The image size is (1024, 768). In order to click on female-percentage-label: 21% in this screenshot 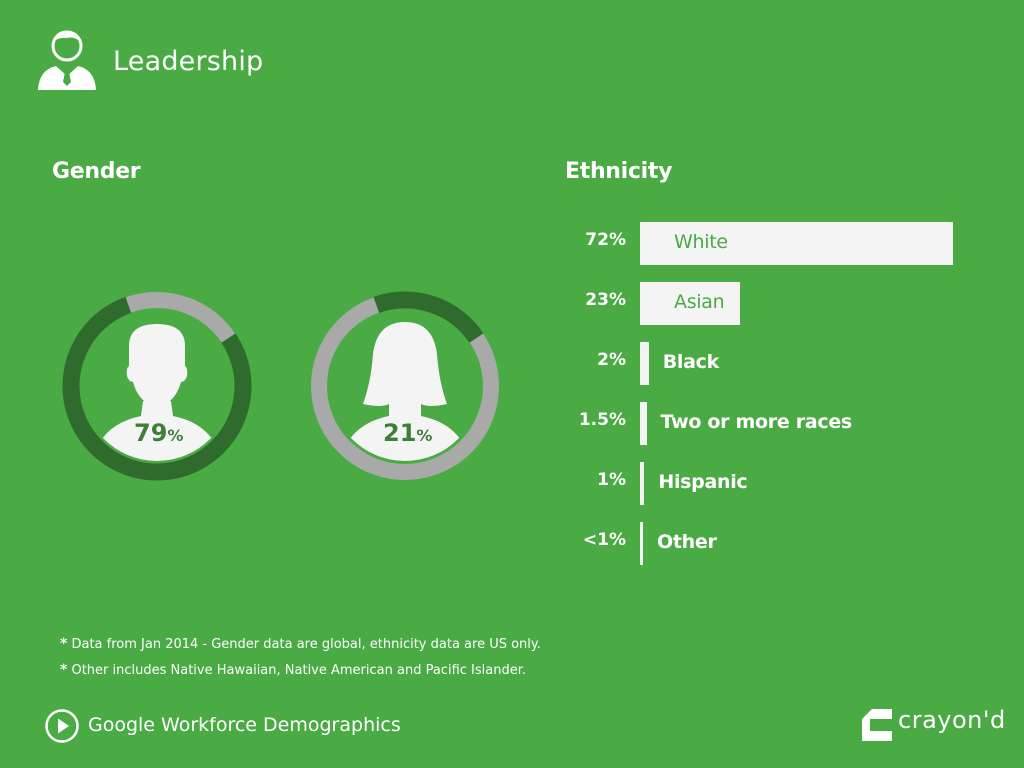, I will do `click(408, 433)`.